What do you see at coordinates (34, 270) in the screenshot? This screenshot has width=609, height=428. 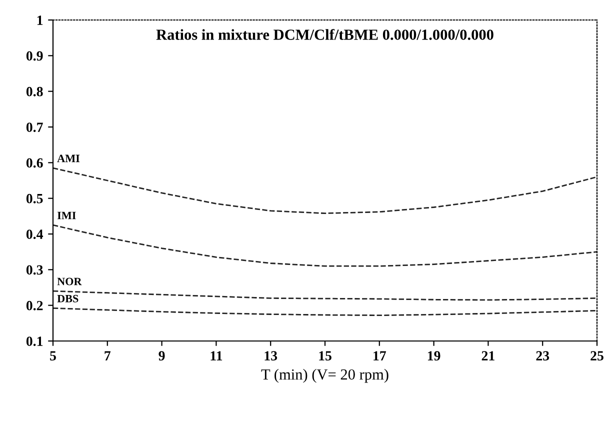 I see `y-tick-label: 0.3` at bounding box center [34, 270].